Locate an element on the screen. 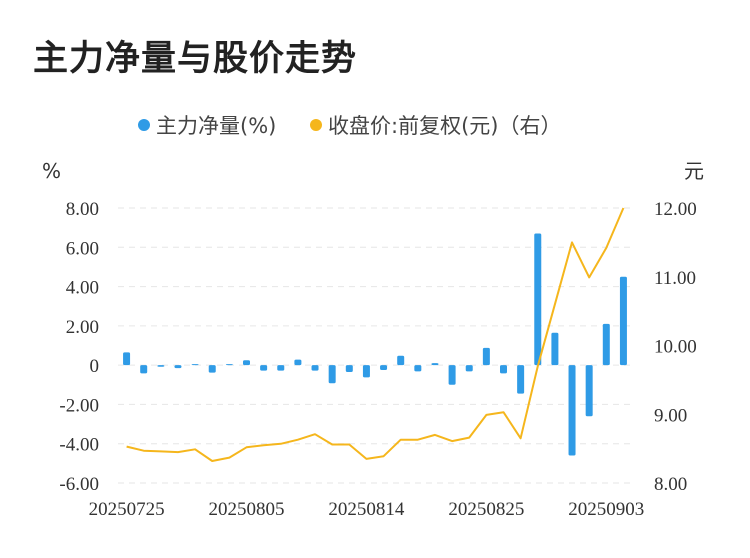 The image size is (750, 558). right-axis-ticks: 12.00 11.00 10.00 9.00 8.00 is located at coordinates (675, 347).